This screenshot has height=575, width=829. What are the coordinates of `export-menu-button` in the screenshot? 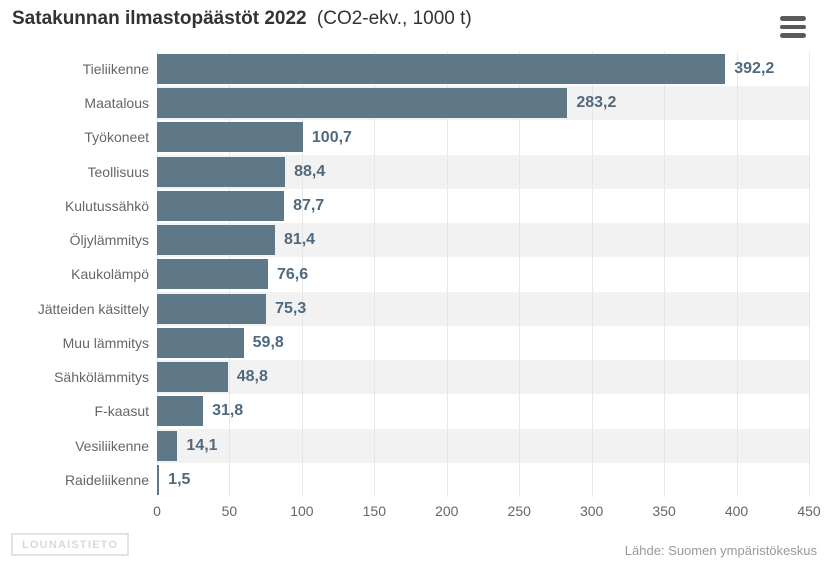 It's located at (793, 27).